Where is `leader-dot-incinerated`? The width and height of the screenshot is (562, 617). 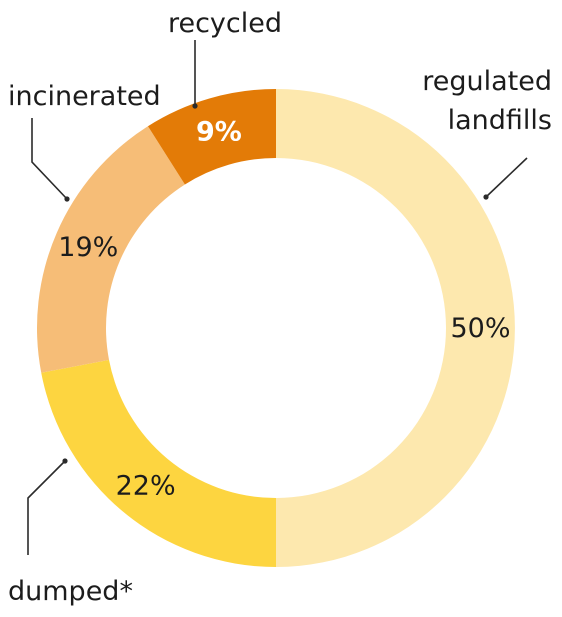
leader-dot-incinerated is located at coordinates (67, 199).